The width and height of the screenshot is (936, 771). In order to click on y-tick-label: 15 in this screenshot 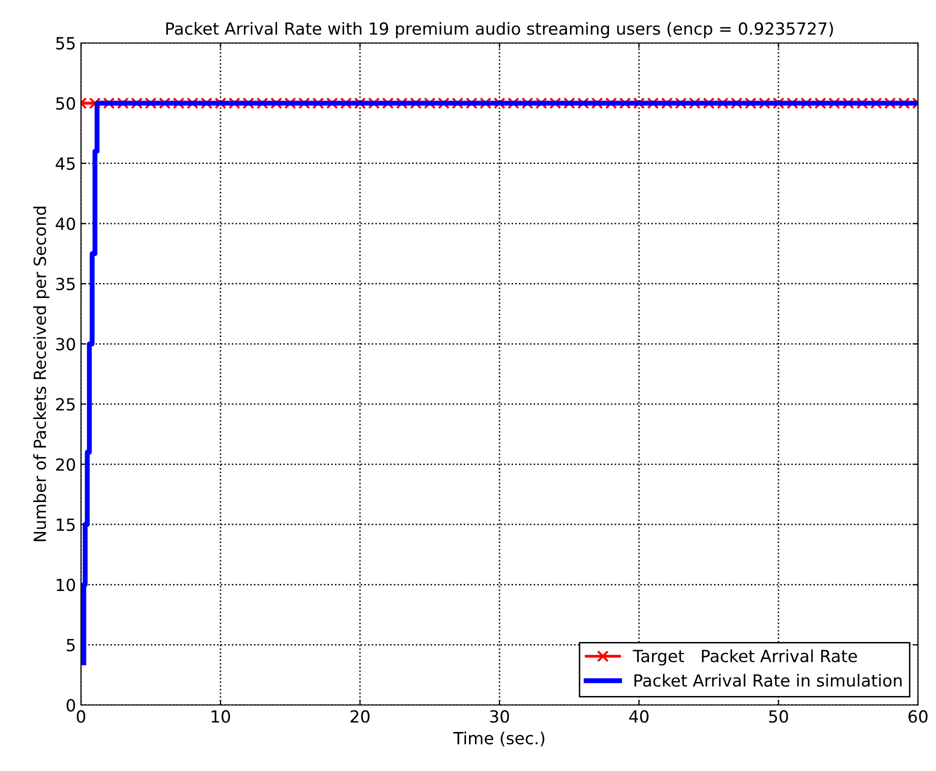, I will do `click(65, 525)`.